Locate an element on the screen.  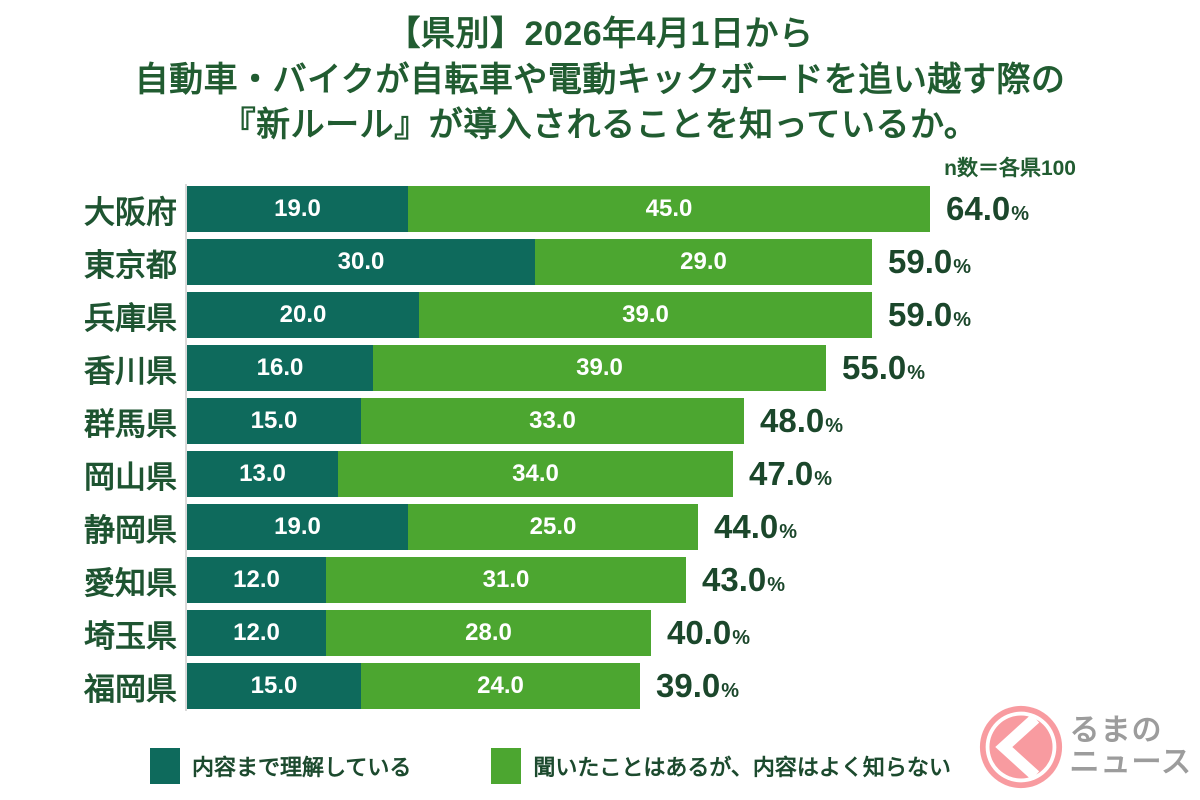
legend-label-heard: 聞いたことはあるが、内容はよく知らない is located at coordinates (742, 767).